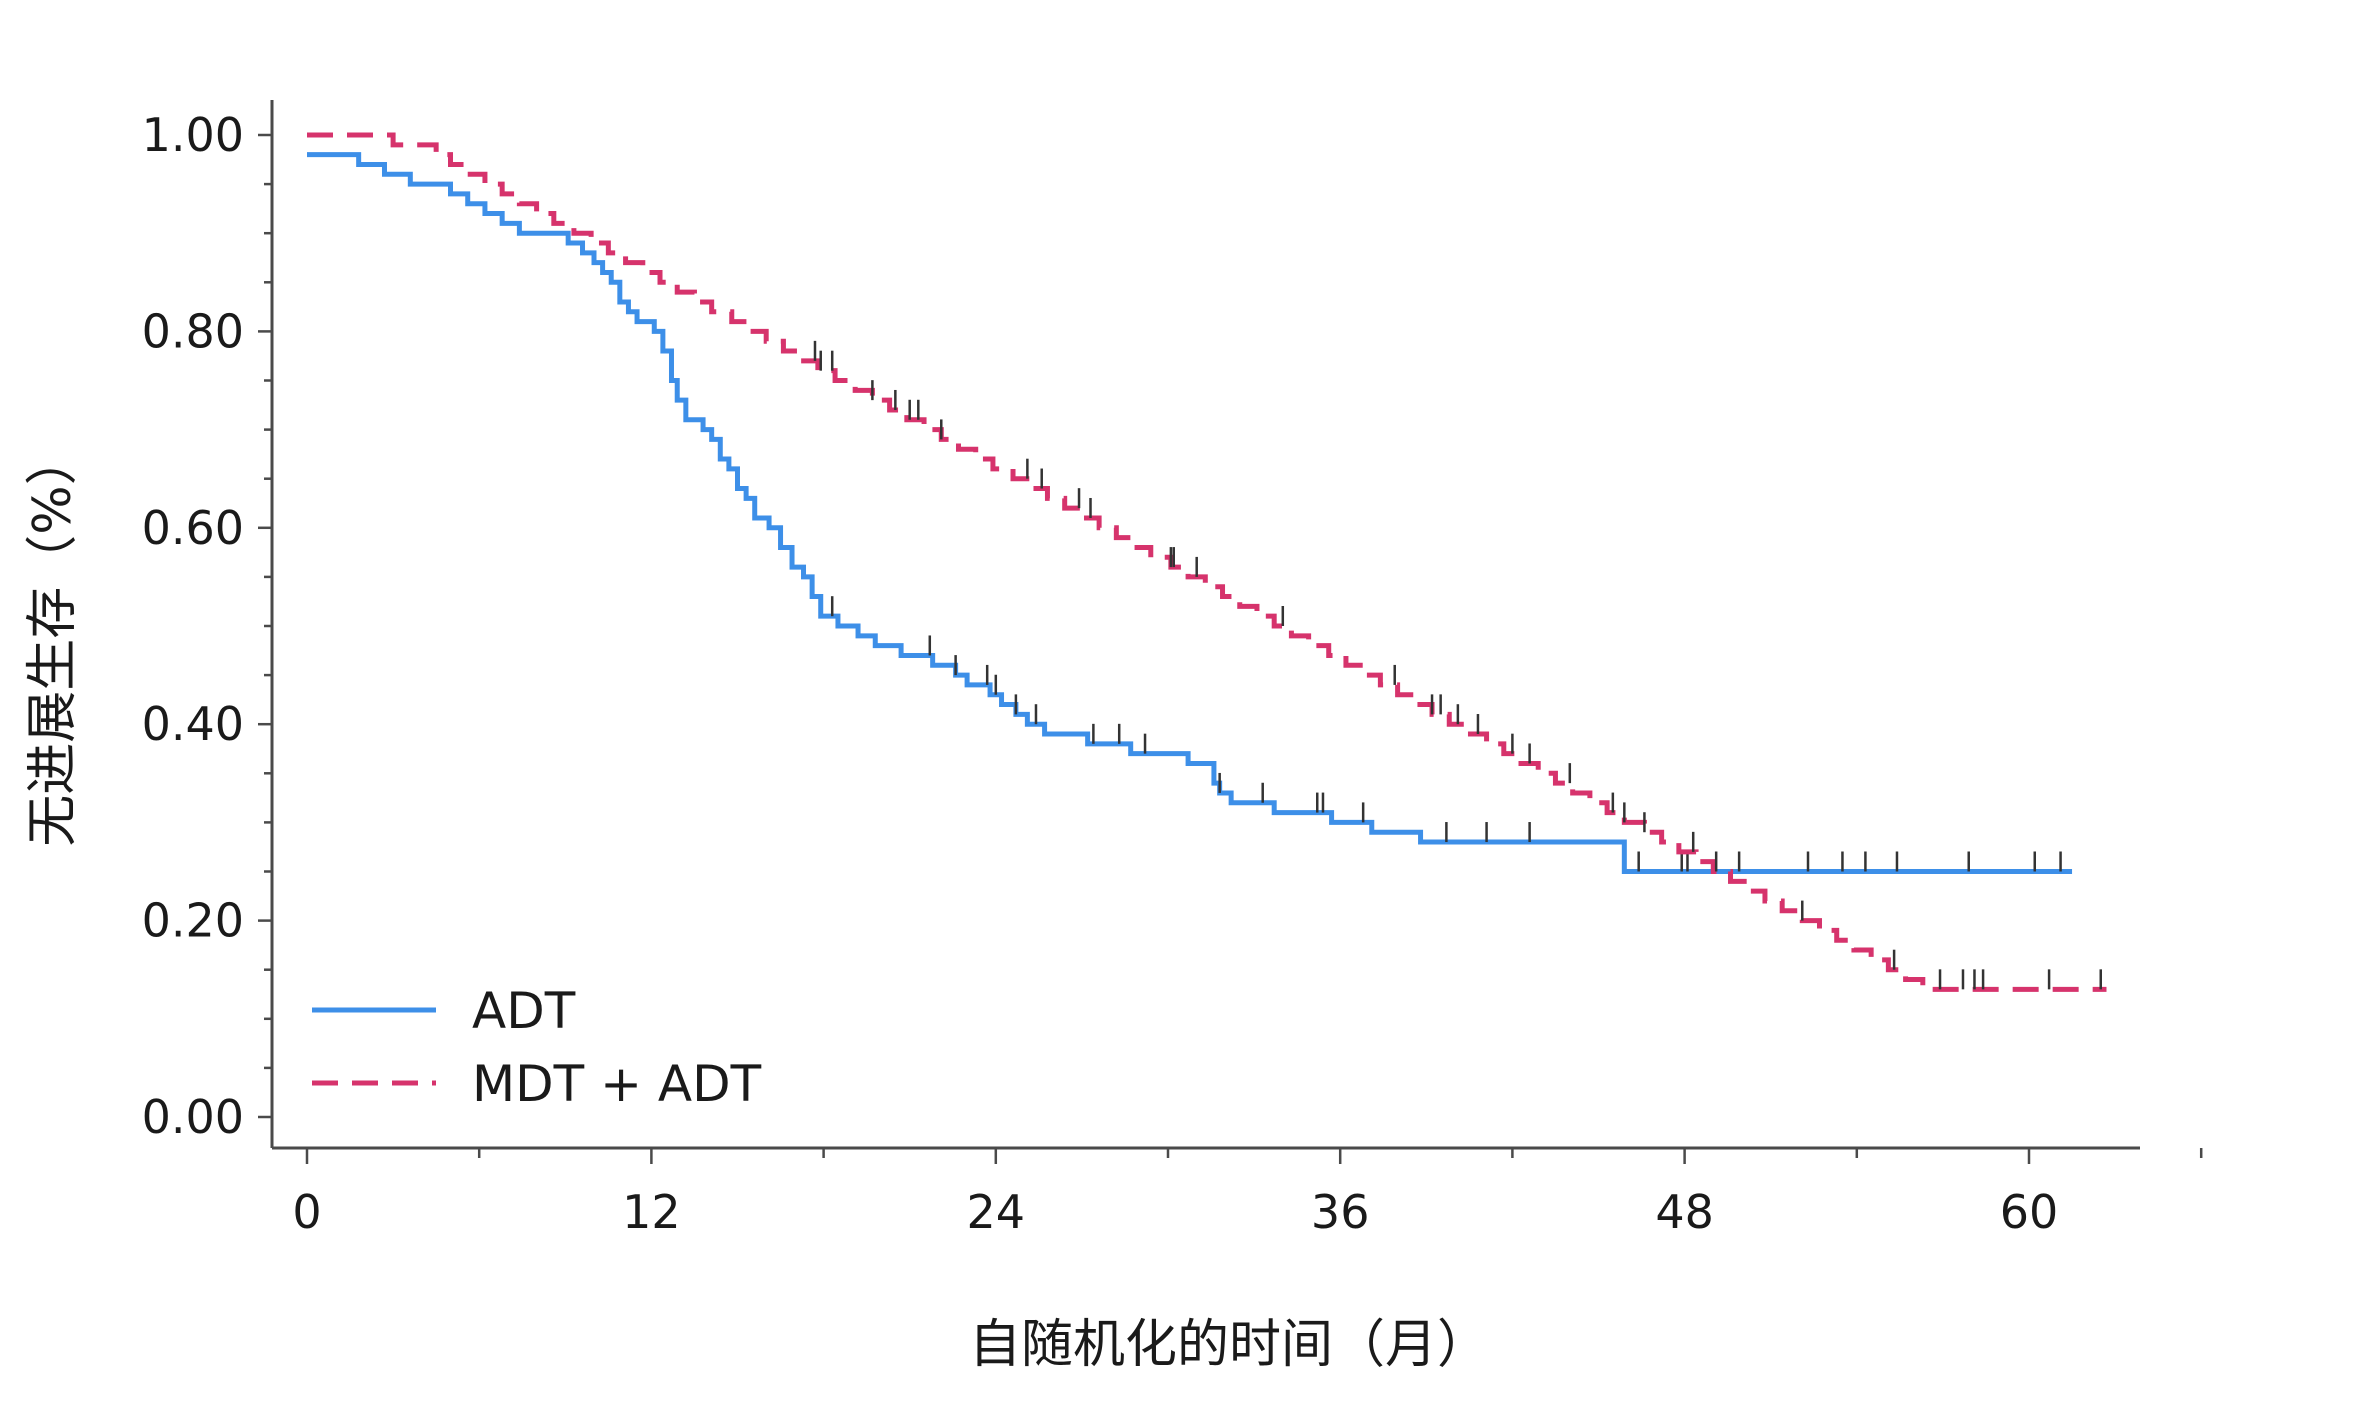 The height and width of the screenshot is (1404, 2379). Describe the element at coordinates (53, 639) in the screenshot. I see `y-axis-title: 无进展生存（%）` at that location.